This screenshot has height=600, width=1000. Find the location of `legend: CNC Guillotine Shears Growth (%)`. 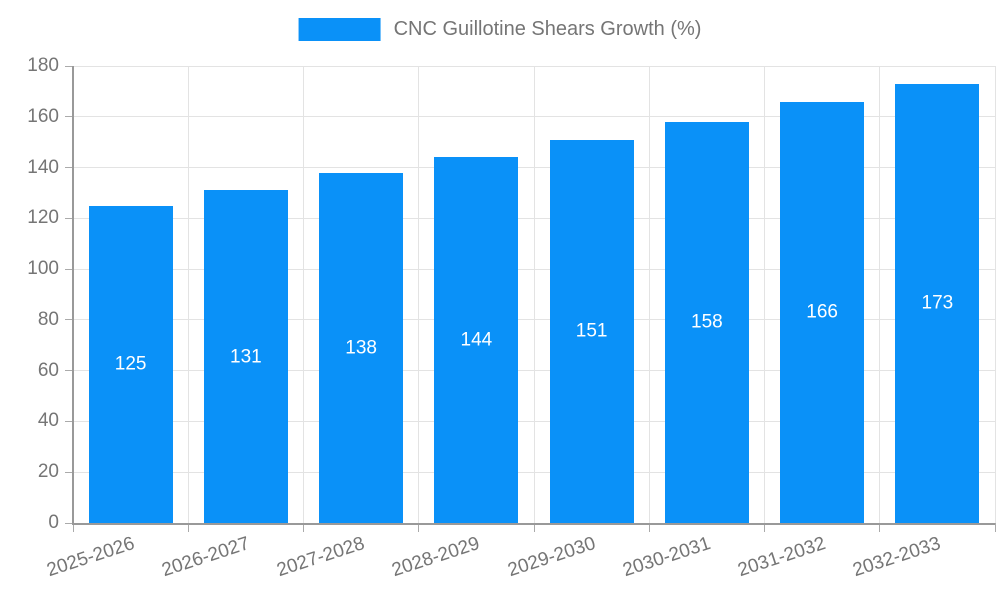

legend: CNC Guillotine Shears Growth (%) is located at coordinates (500, 29).